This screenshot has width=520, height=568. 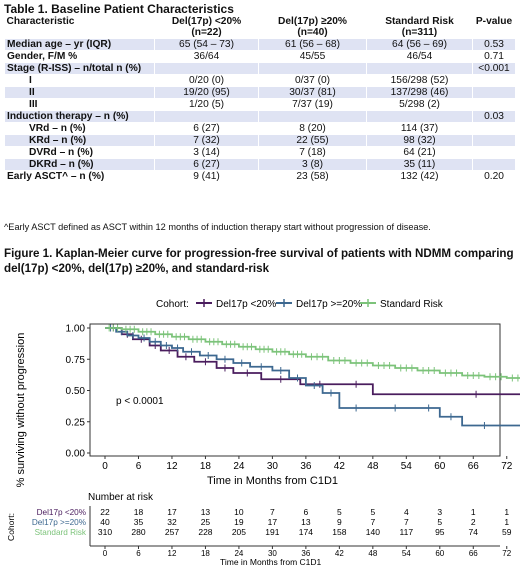 What do you see at coordinates (373, 466) in the screenshot?
I see `x-tick-label: 48` at bounding box center [373, 466].